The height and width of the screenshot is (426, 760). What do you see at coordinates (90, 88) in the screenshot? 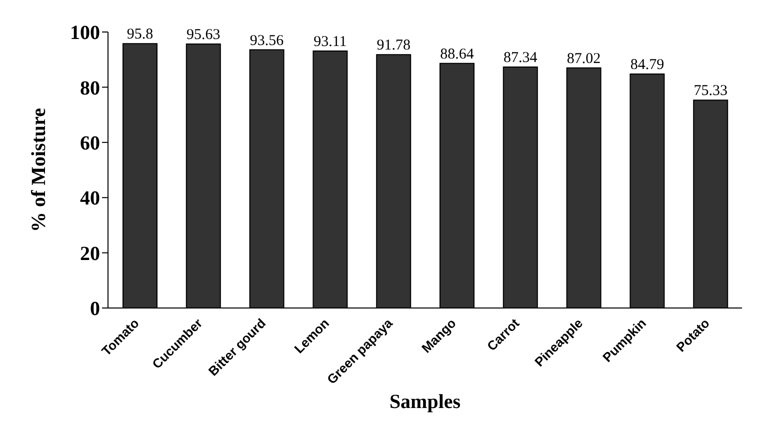
I see `y-tick-label: 80` at bounding box center [90, 88].